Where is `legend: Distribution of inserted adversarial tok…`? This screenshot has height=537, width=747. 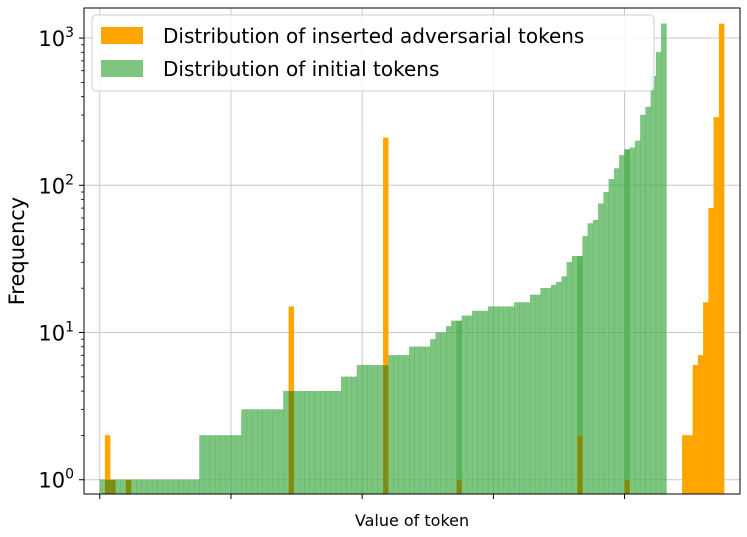
legend: Distribution of inserted adversarial tok… is located at coordinates (373, 53).